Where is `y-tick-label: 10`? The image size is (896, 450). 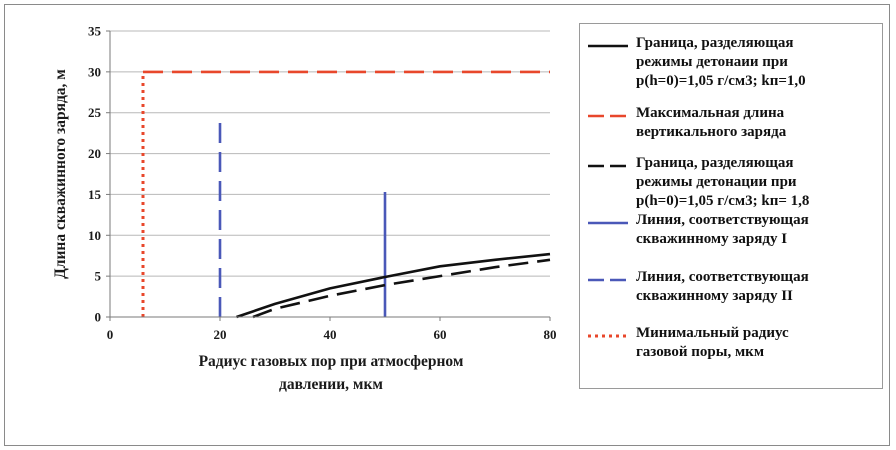
y-tick-label: 10 is located at coordinates (94, 235).